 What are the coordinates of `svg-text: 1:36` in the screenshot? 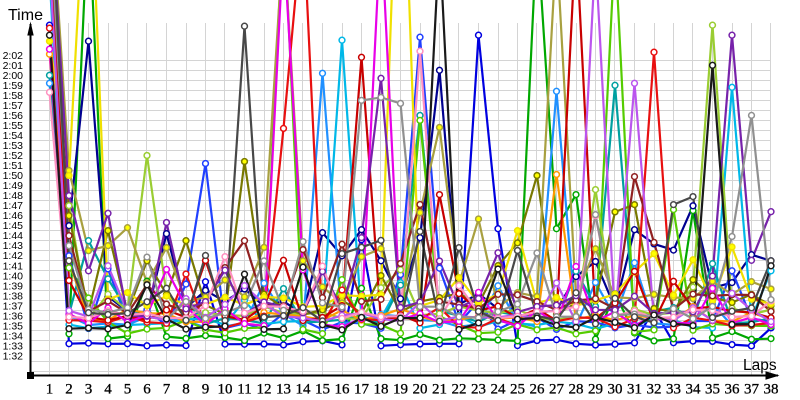 It's located at (13, 316).